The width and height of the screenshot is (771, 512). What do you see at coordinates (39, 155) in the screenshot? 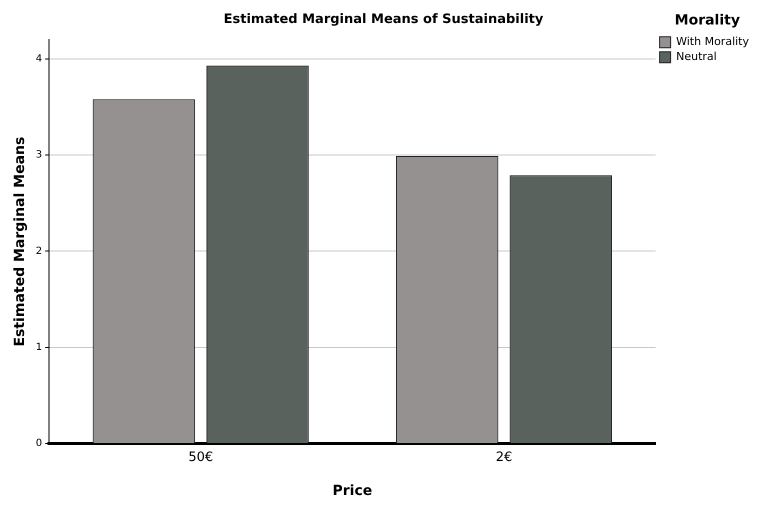
I see `y-tick-label: 3` at bounding box center [39, 155].